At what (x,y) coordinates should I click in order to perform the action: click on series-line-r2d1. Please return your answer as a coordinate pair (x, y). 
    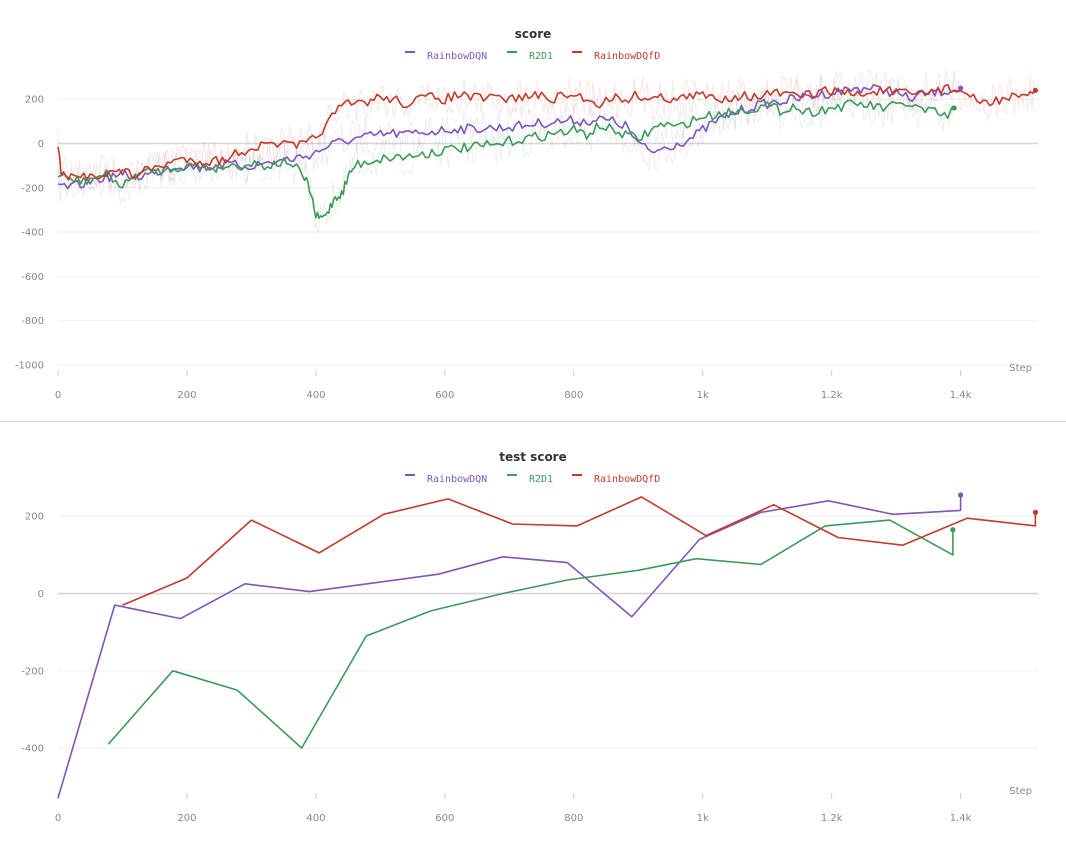
    Looking at the image, I should click on (506, 159).